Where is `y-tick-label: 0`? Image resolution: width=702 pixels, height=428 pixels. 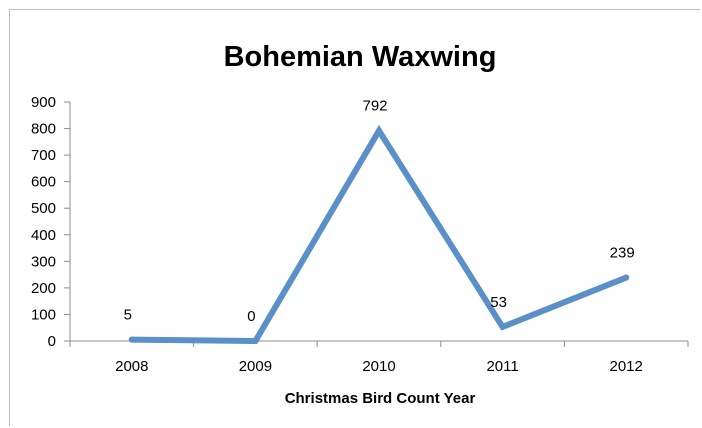 y-tick-label: 0 is located at coordinates (52, 341).